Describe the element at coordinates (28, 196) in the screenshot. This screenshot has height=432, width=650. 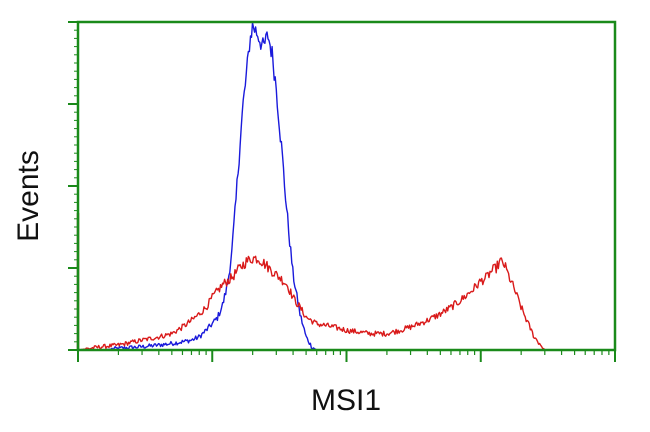
I see `y-axis-label: Events` at that location.